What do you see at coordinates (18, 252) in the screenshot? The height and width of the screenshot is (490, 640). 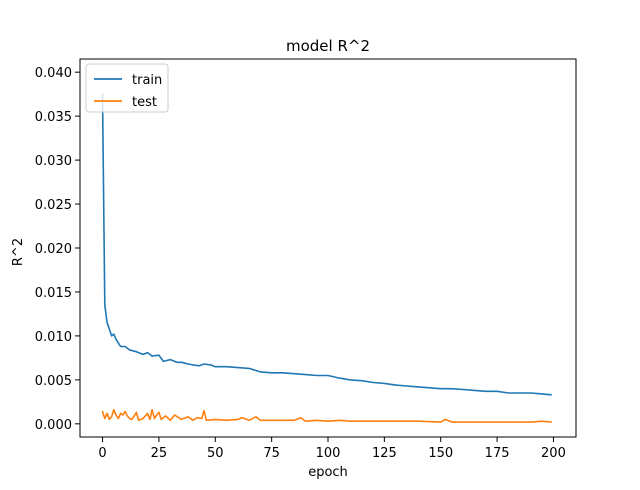 I see `y-axis-title: R^2` at bounding box center [18, 252].